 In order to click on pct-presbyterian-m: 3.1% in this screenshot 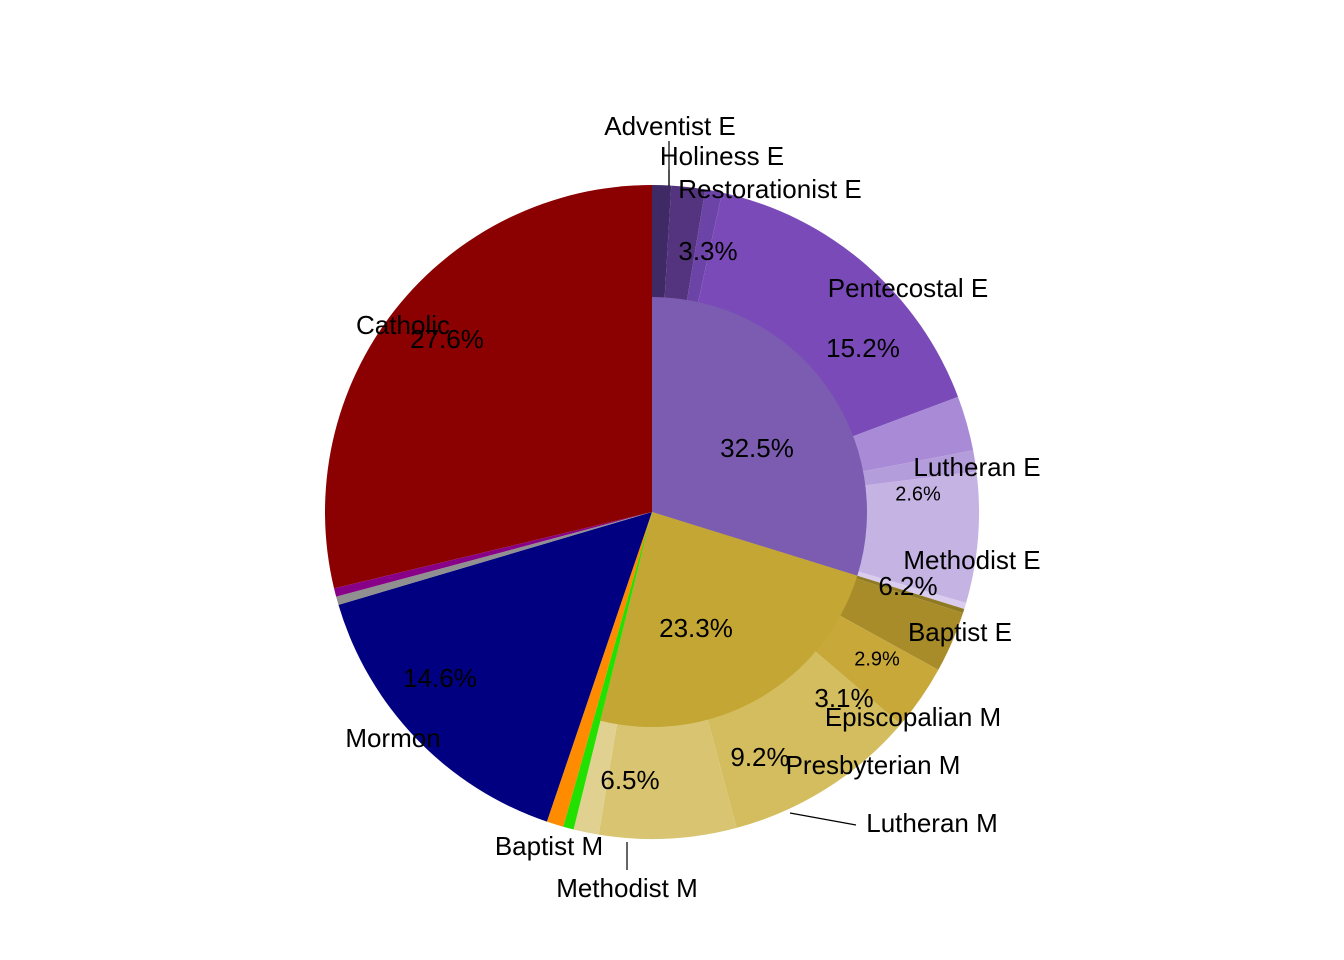, I will do `click(843, 698)`.